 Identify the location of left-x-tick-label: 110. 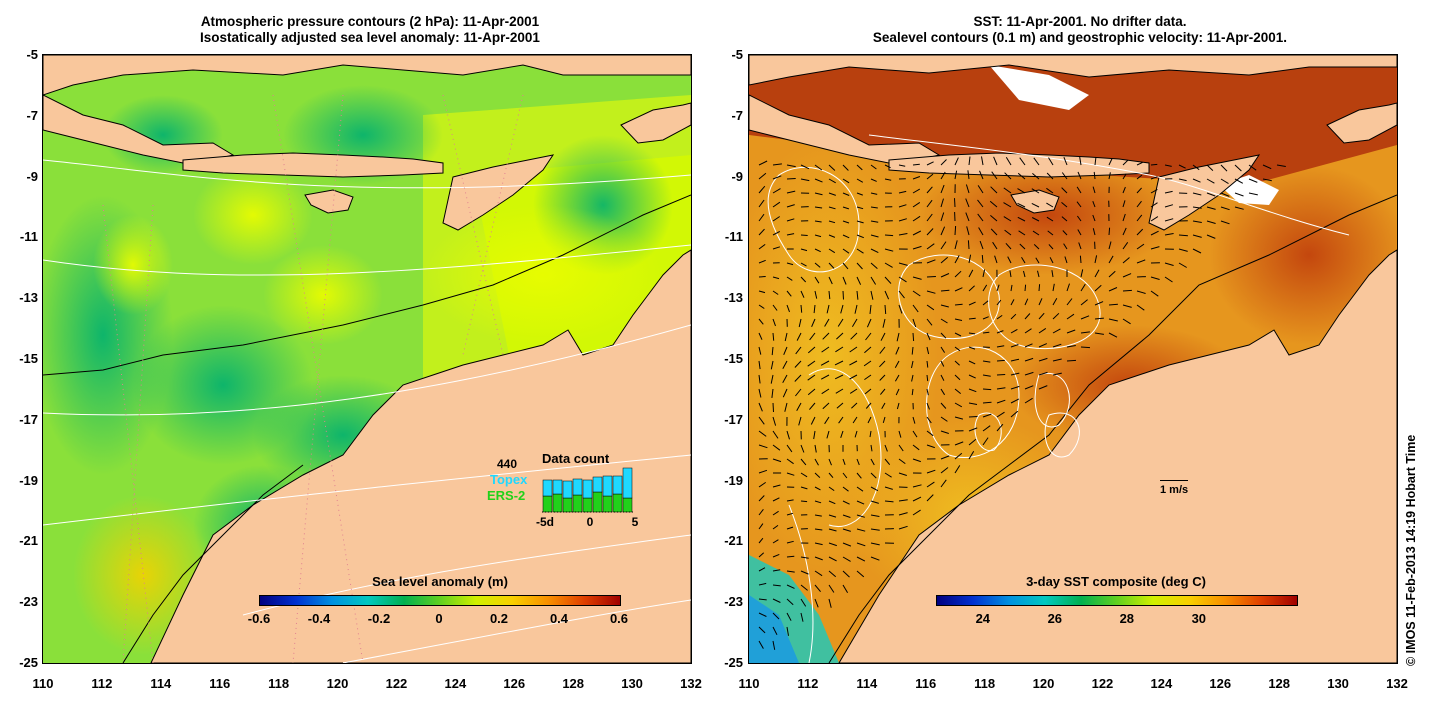
(43, 683).